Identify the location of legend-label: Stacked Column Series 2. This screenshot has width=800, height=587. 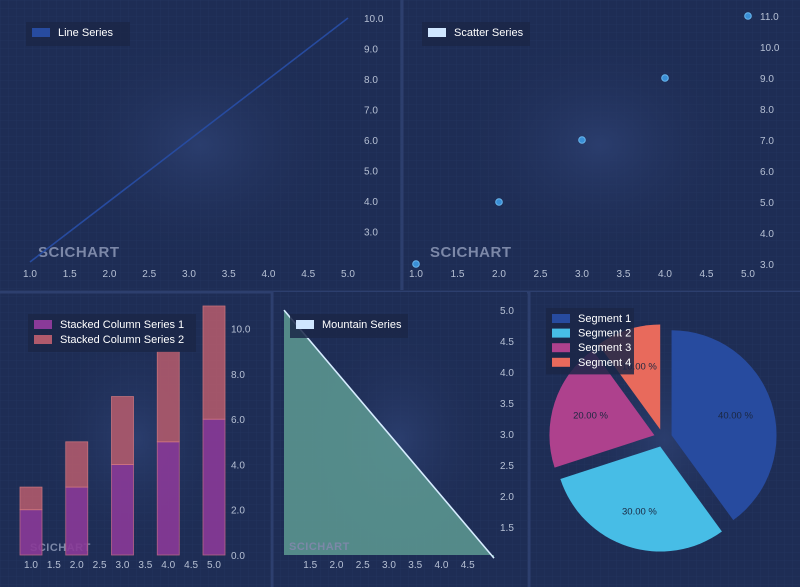
(122, 340).